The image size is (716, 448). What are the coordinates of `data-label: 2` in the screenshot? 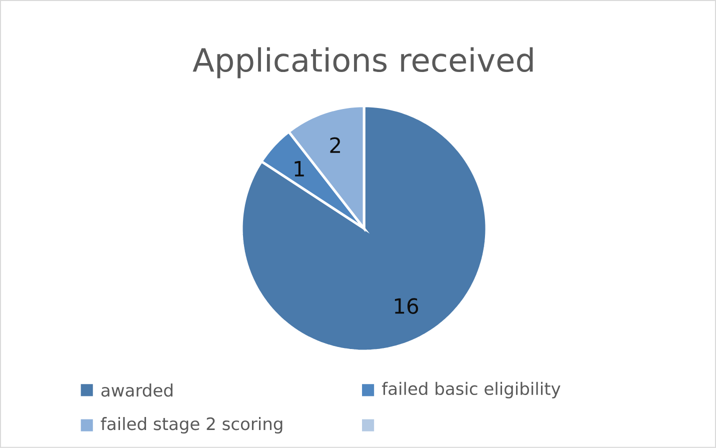 It's located at (335, 145).